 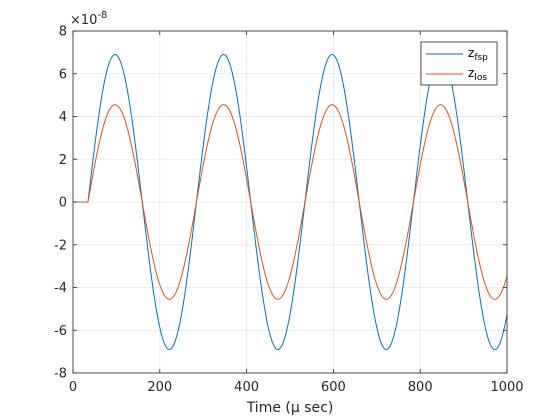 I want to click on y-tick-label: -8, so click(x=60, y=374).